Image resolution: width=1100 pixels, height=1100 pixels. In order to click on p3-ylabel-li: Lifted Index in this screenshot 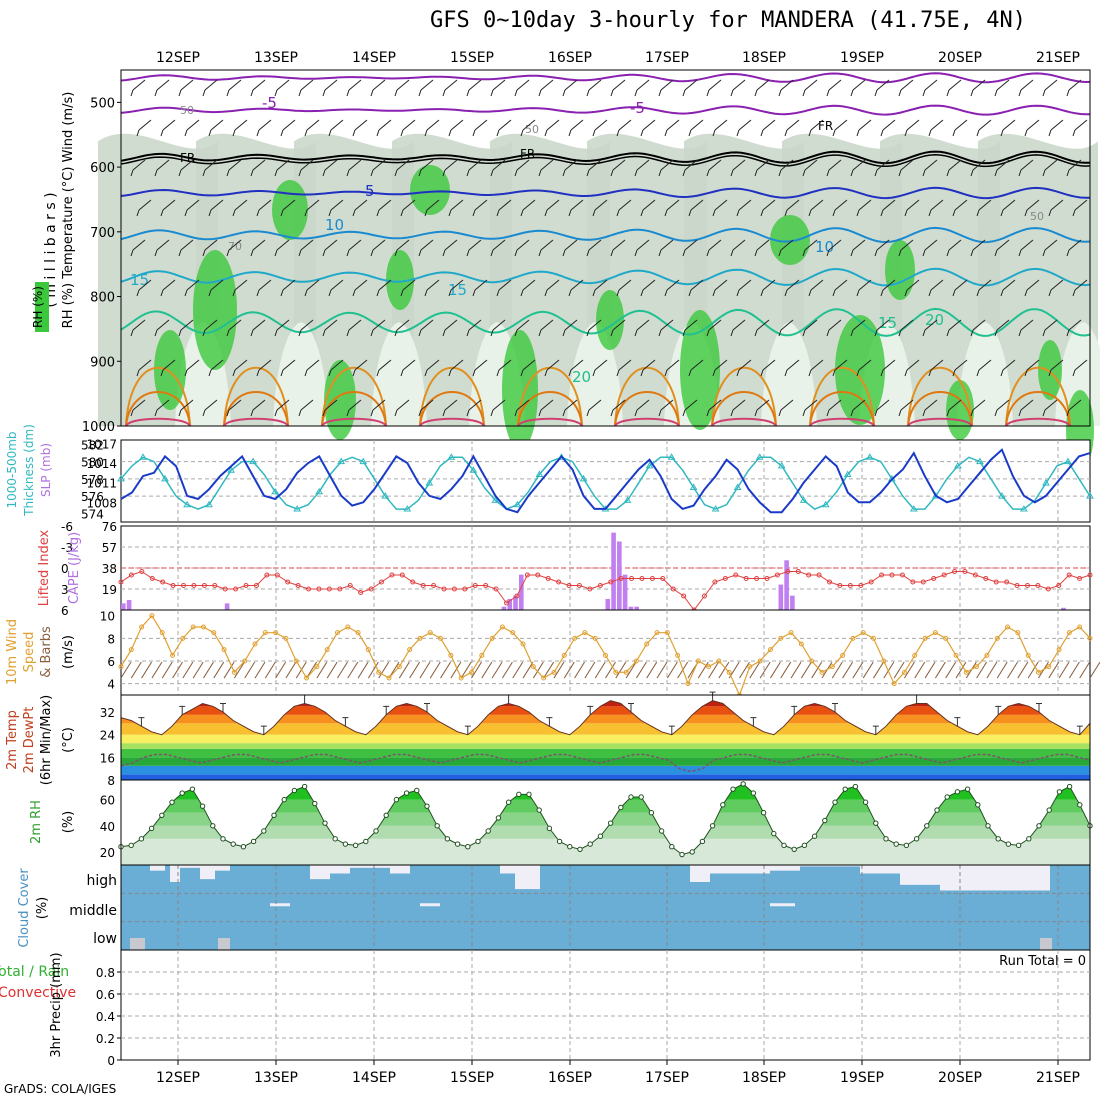, I will do `click(44, 567)`.